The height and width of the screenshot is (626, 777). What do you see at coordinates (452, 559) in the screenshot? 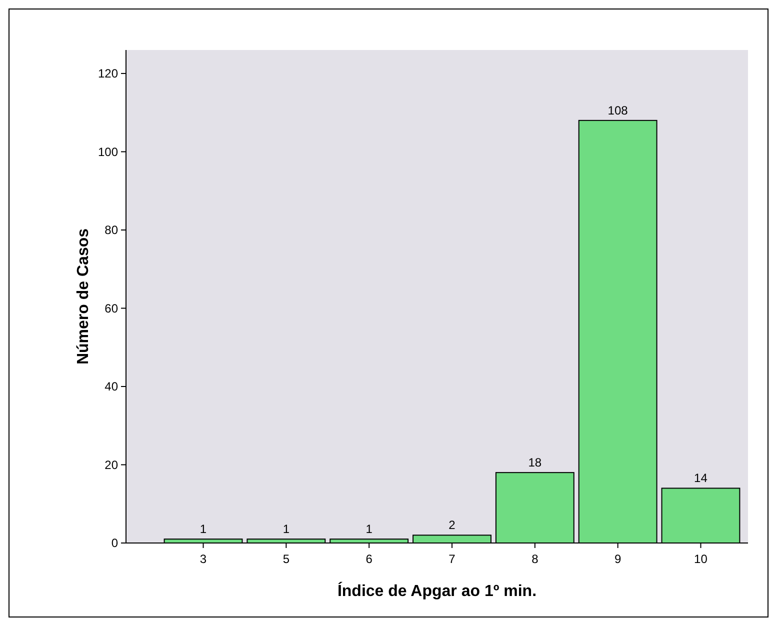
I see `x-tick-label: 7` at bounding box center [452, 559].